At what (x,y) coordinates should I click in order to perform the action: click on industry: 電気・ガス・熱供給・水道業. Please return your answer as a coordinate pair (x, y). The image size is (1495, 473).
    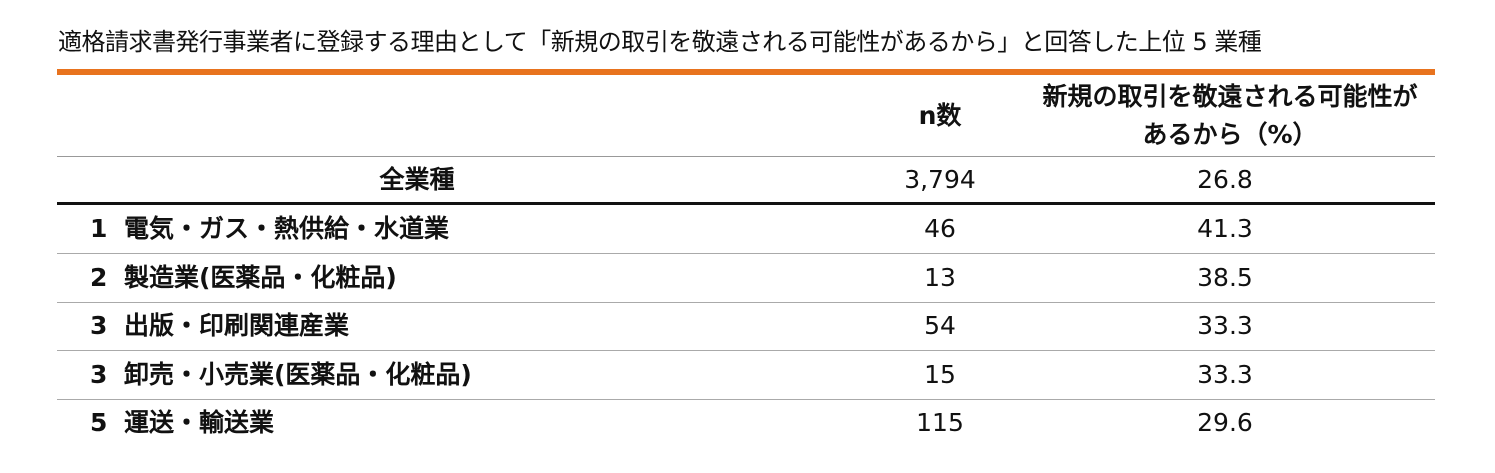
    Looking at the image, I should click on (287, 228).